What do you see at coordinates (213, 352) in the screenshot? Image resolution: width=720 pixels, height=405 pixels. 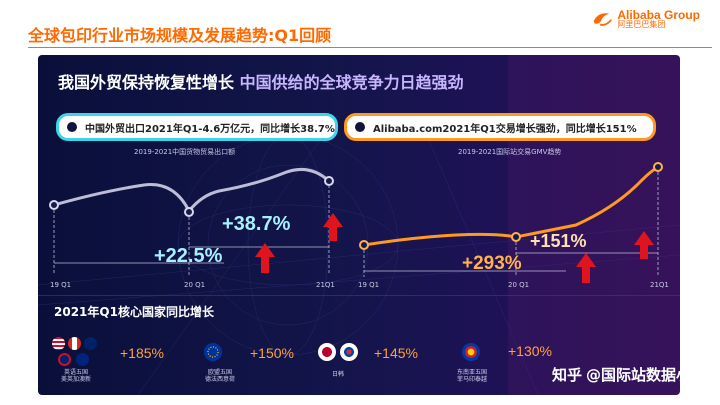 I see `eu-stars-icon` at bounding box center [213, 352].